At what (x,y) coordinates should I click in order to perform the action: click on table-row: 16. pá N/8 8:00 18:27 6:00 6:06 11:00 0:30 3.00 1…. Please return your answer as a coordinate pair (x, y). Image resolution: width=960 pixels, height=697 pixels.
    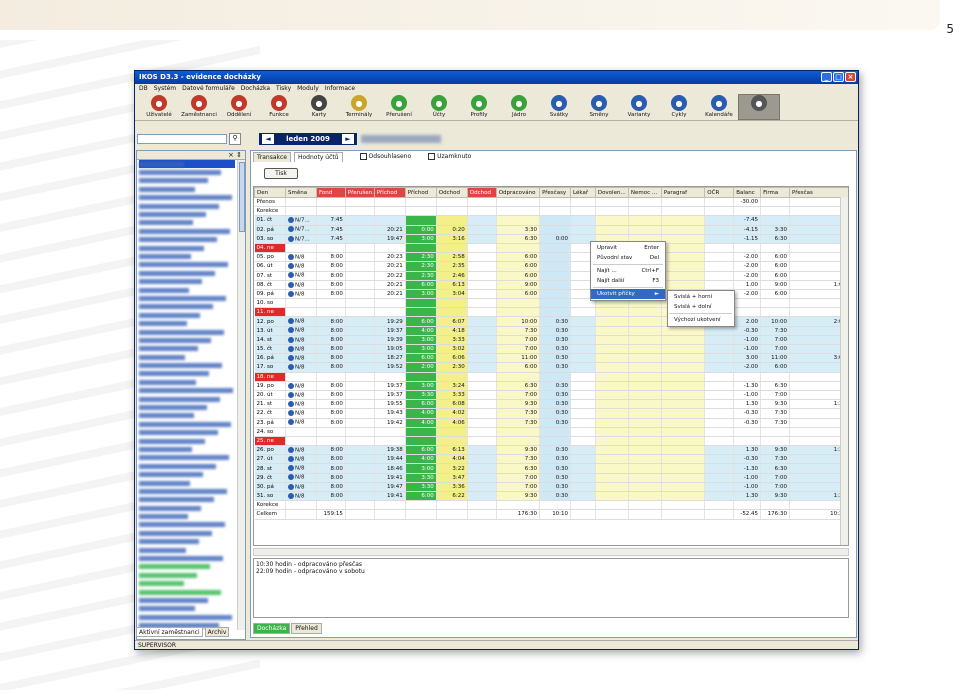
    Looking at the image, I should click on (551, 358).